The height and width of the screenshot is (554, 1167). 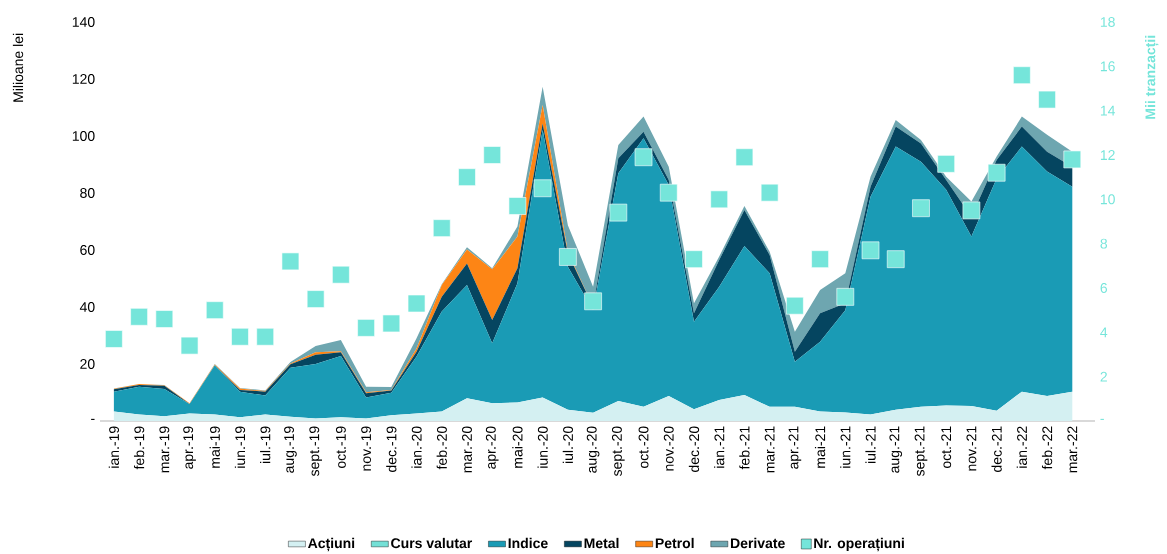 I want to click on y-tick-label: 140, so click(x=83, y=22).